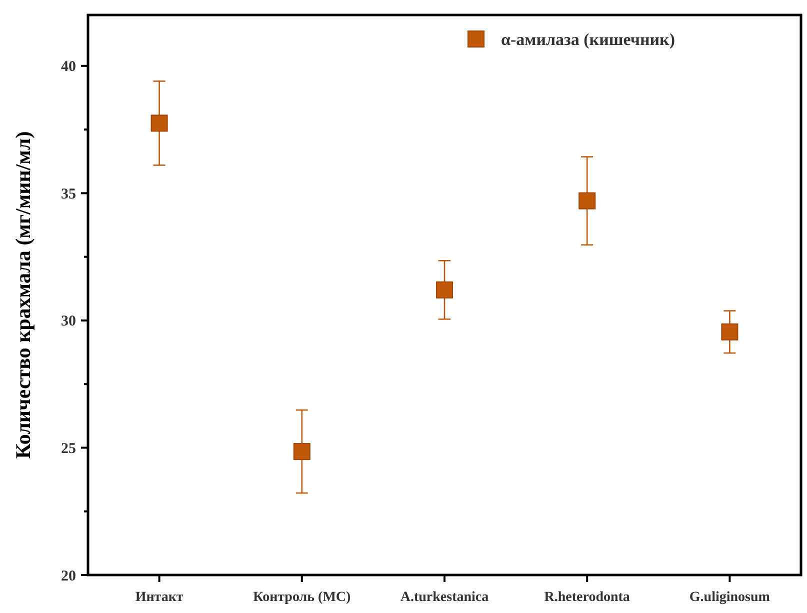  I want to click on y-tick-label: 35, so click(68, 194).